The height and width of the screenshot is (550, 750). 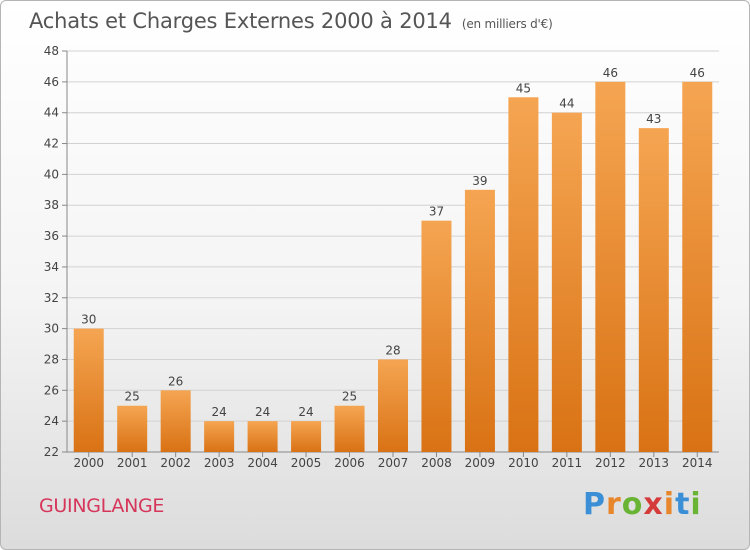 I want to click on value-label: 45, so click(x=523, y=88).